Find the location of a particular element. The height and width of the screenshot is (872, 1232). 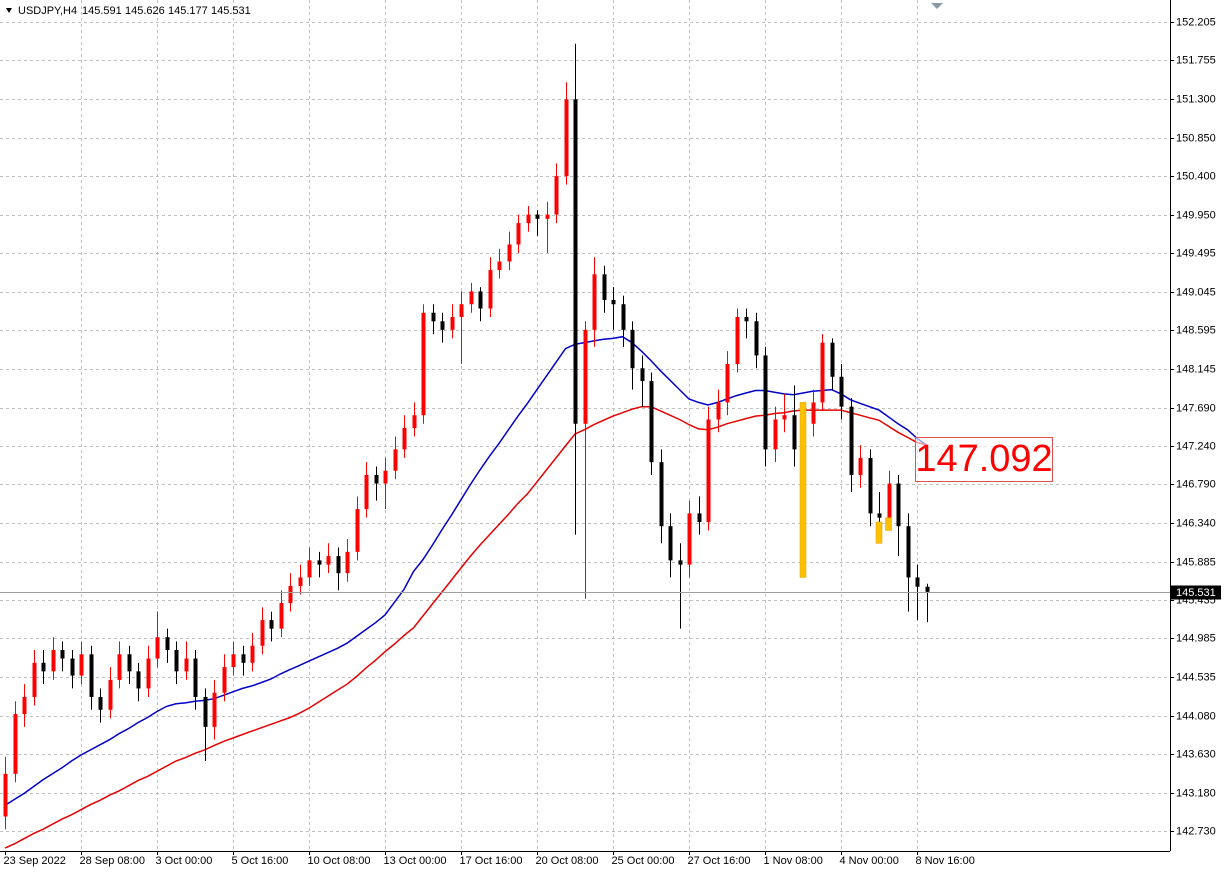

last-open: 145.591 is located at coordinates (102, 11).